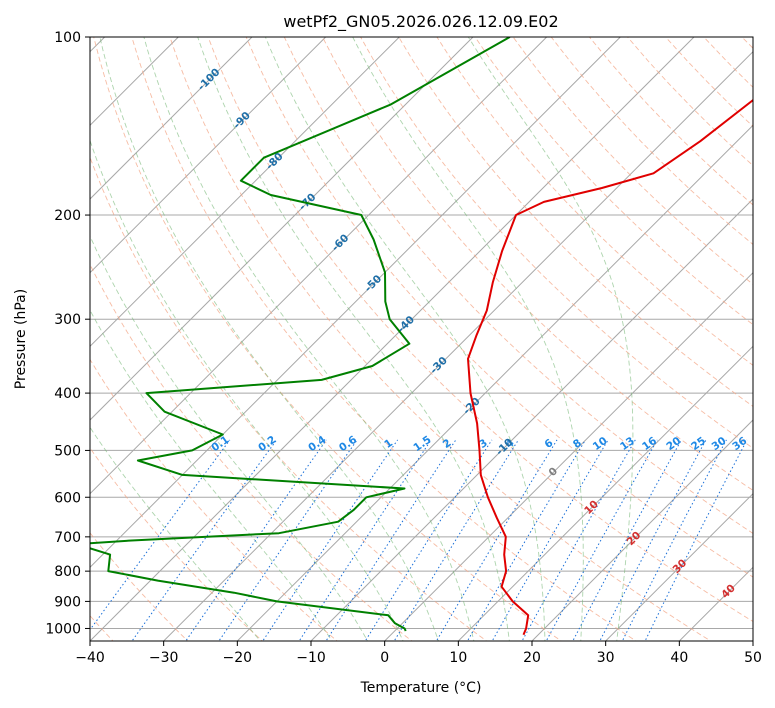 The image size is (775, 708). Describe the element at coordinates (67, 38) in the screenshot. I see `y-tick-label: 100` at that location.